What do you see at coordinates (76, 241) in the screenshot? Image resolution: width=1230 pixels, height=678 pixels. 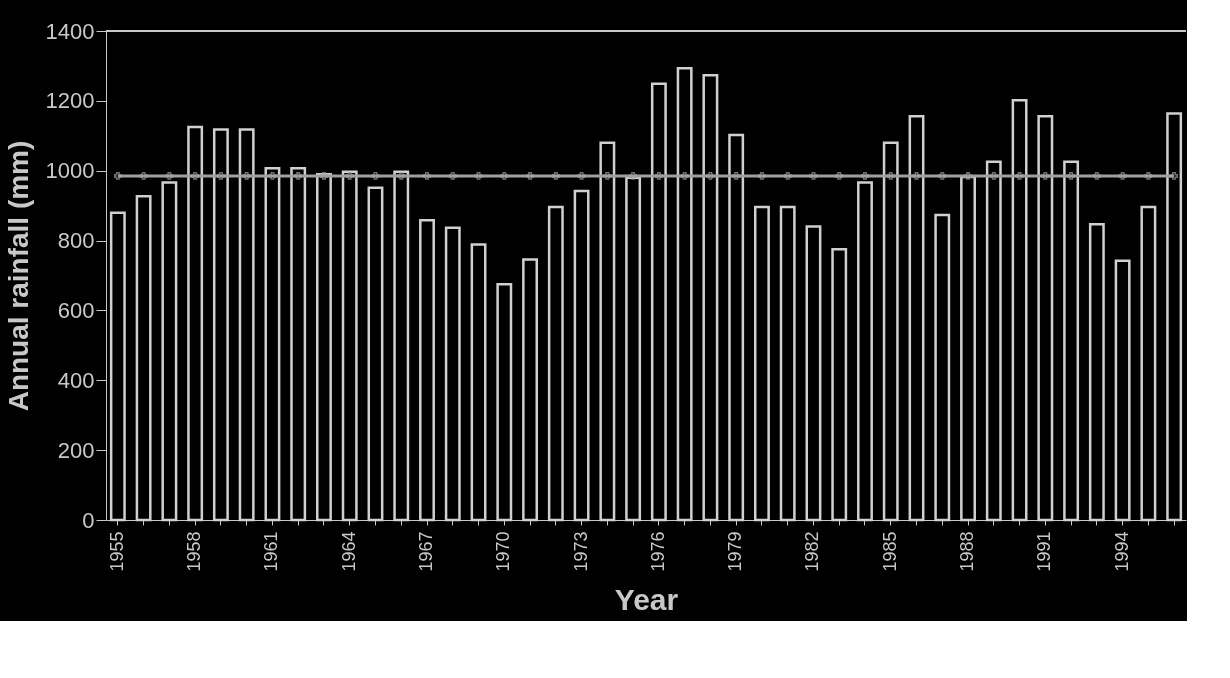 I see `y-tick-label: 800` at bounding box center [76, 241].